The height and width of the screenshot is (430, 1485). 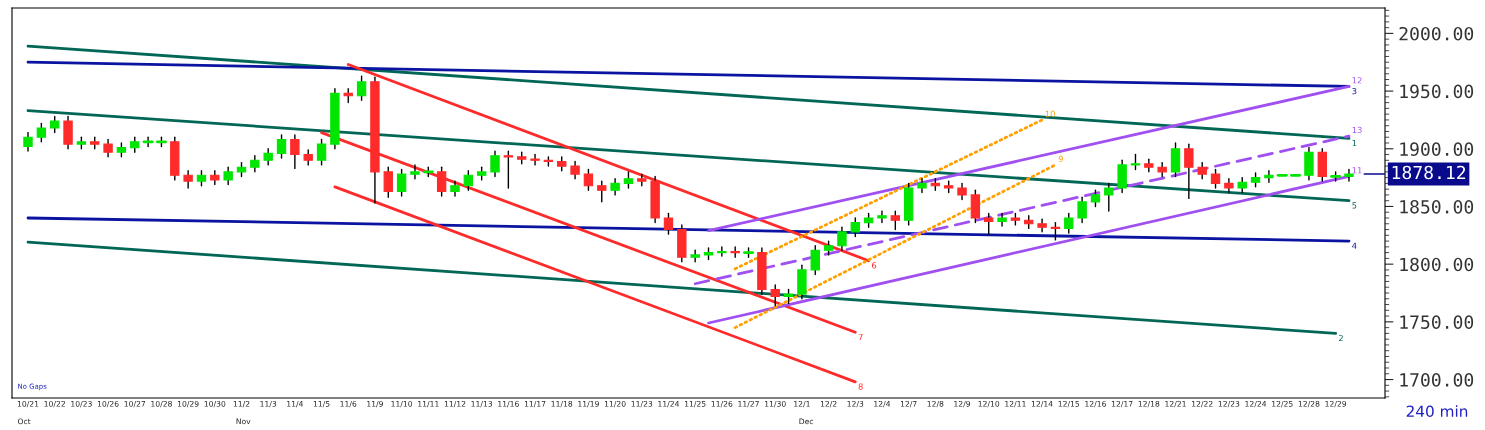 What do you see at coordinates (1357, 80) in the screenshot?
I see `series-label: 12` at bounding box center [1357, 80].